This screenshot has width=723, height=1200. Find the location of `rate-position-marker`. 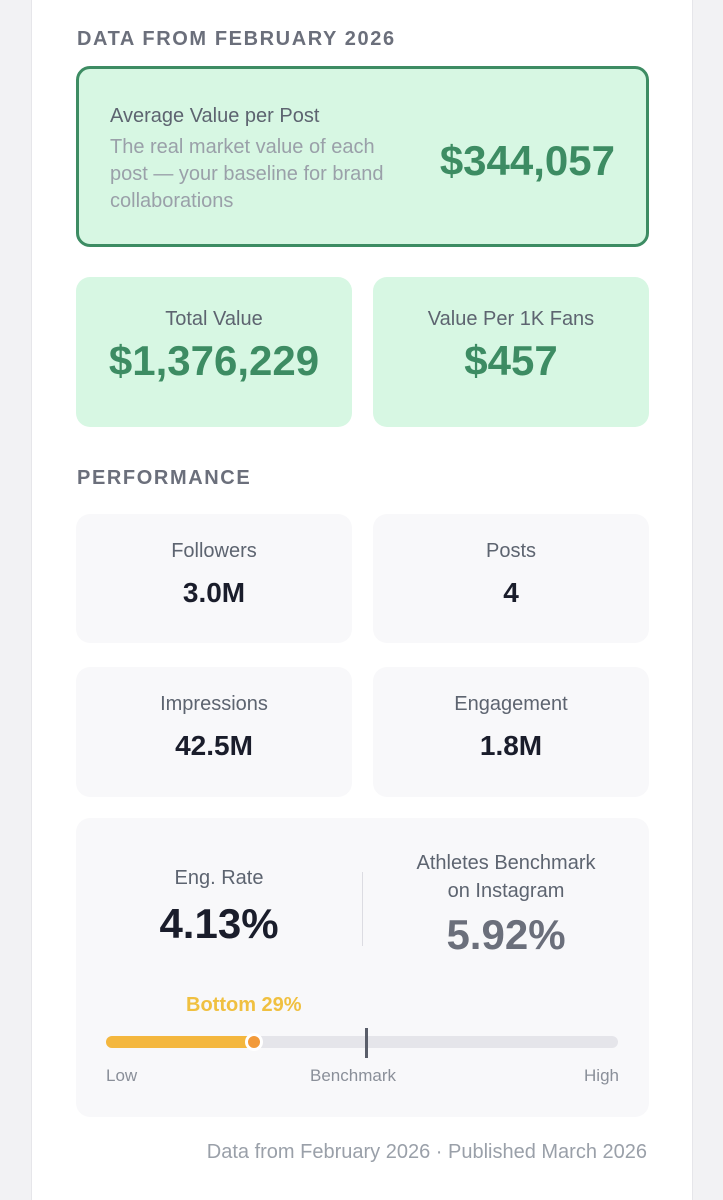

rate-position-marker is located at coordinates (254, 1042).